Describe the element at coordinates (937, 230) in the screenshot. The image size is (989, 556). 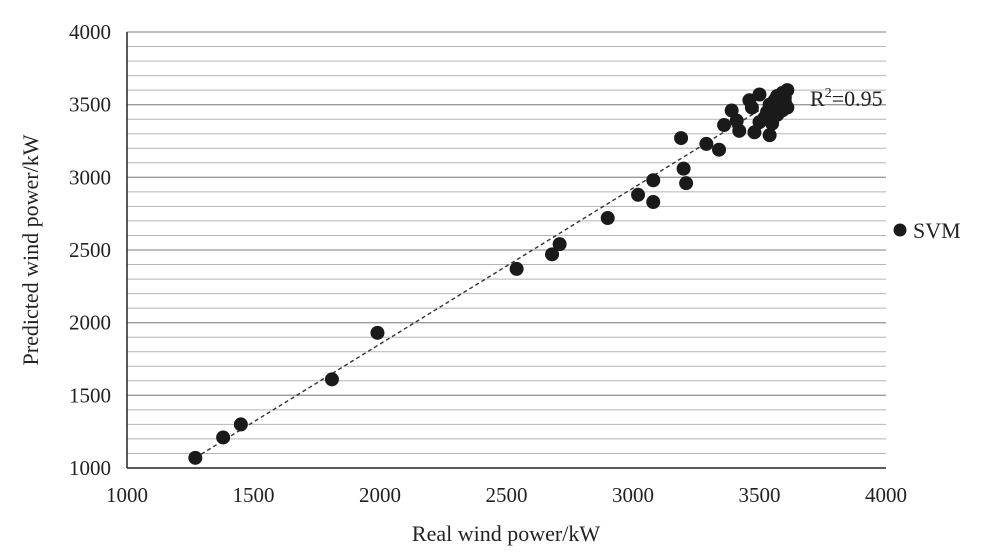
I see `legend-label: SVM` at that location.